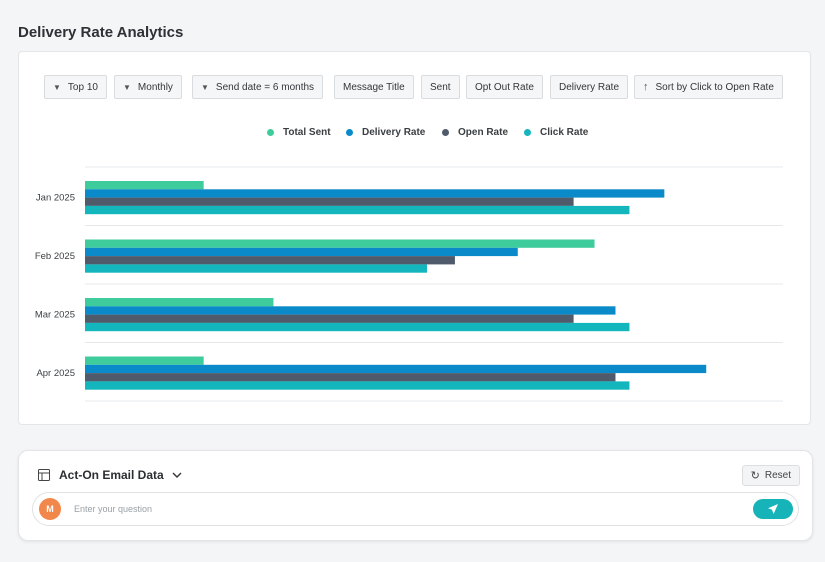  What do you see at coordinates (329, 318) in the screenshot?
I see `bar-open-rate-mar-2025` at bounding box center [329, 318].